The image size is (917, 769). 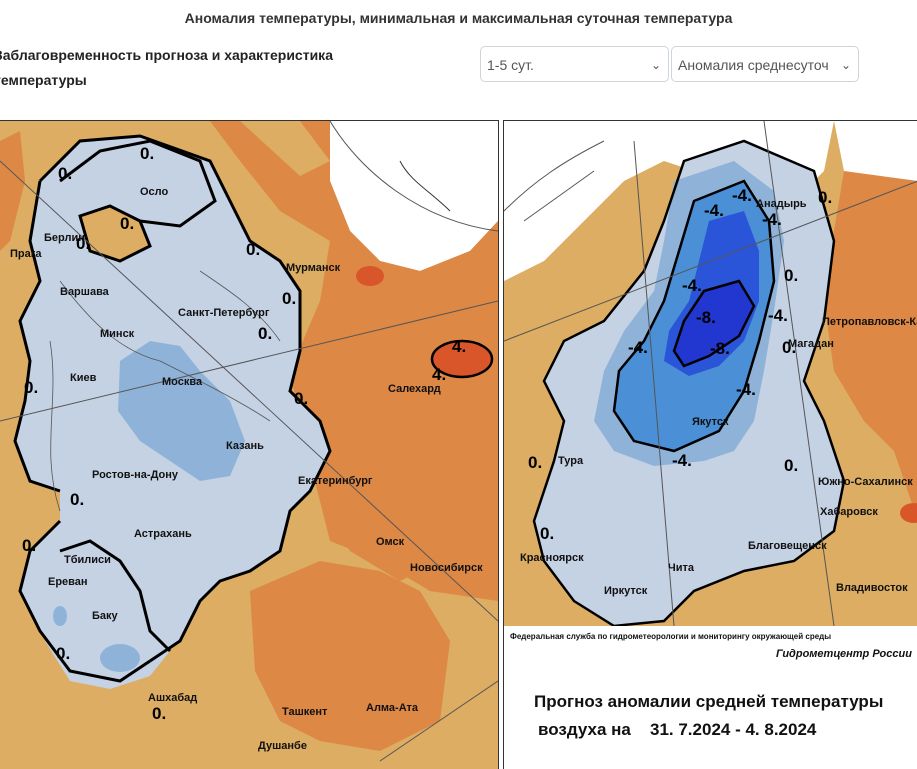 What do you see at coordinates (68, 582) in the screenshot?
I see `city-label: Ереван` at bounding box center [68, 582].